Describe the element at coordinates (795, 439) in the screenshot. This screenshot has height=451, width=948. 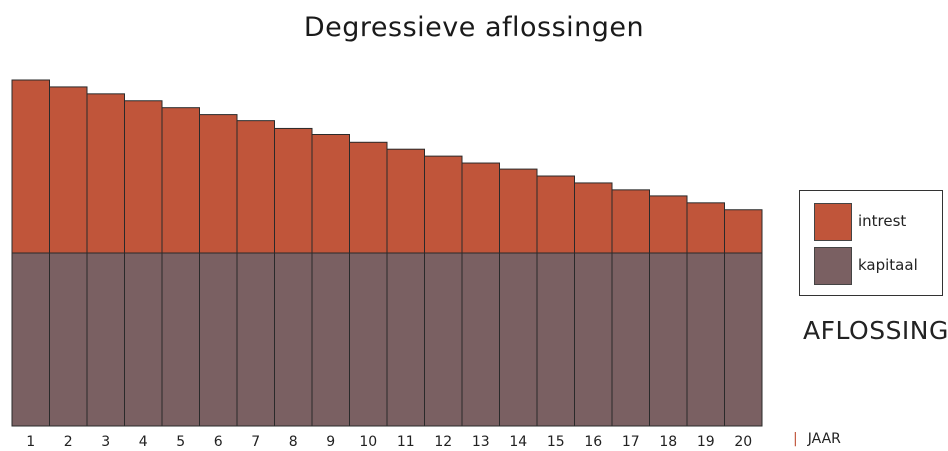
I see `x-axis-marker: |` at that location.